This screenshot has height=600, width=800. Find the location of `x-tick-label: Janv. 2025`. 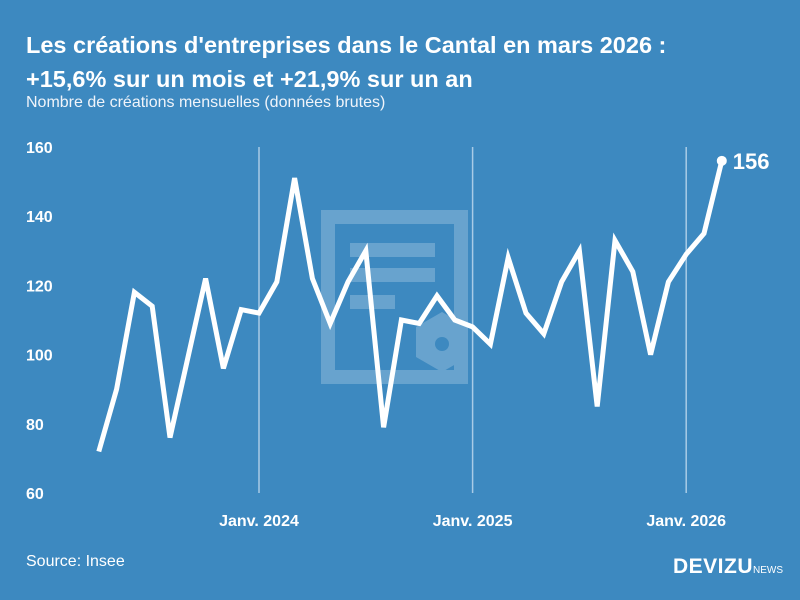

x-tick-label: Janv. 2025 is located at coordinates (473, 521).